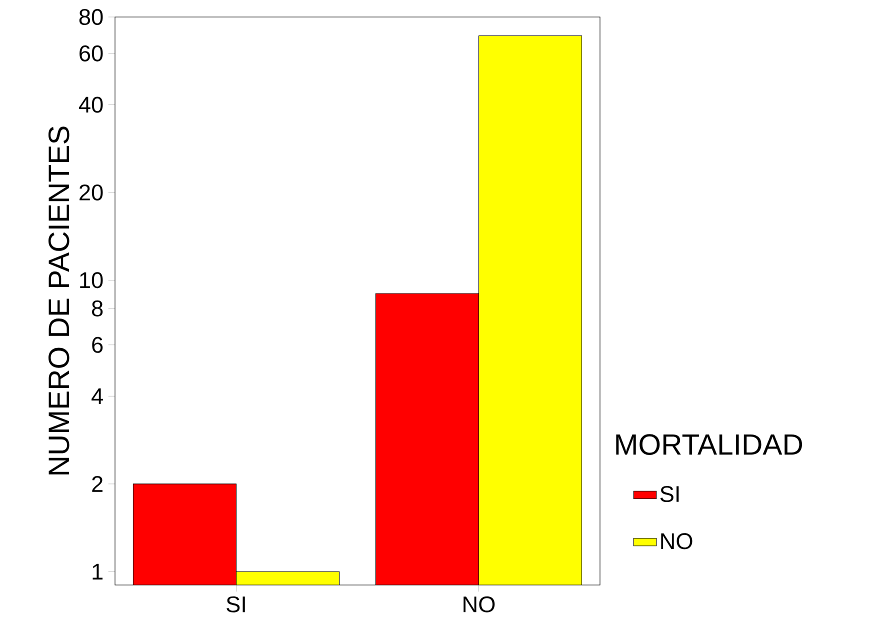  What do you see at coordinates (97, 308) in the screenshot?
I see `y-tick-label: 8` at bounding box center [97, 308].